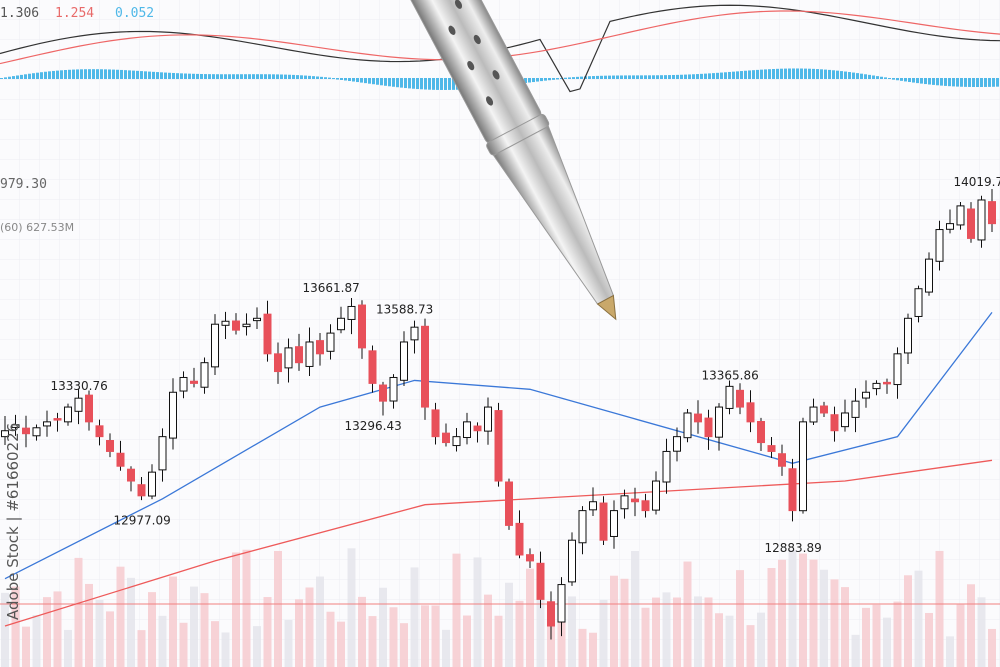  What do you see at coordinates (142, 521) in the screenshot?
I see `price-annotation: 12977.09` at bounding box center [142, 521].